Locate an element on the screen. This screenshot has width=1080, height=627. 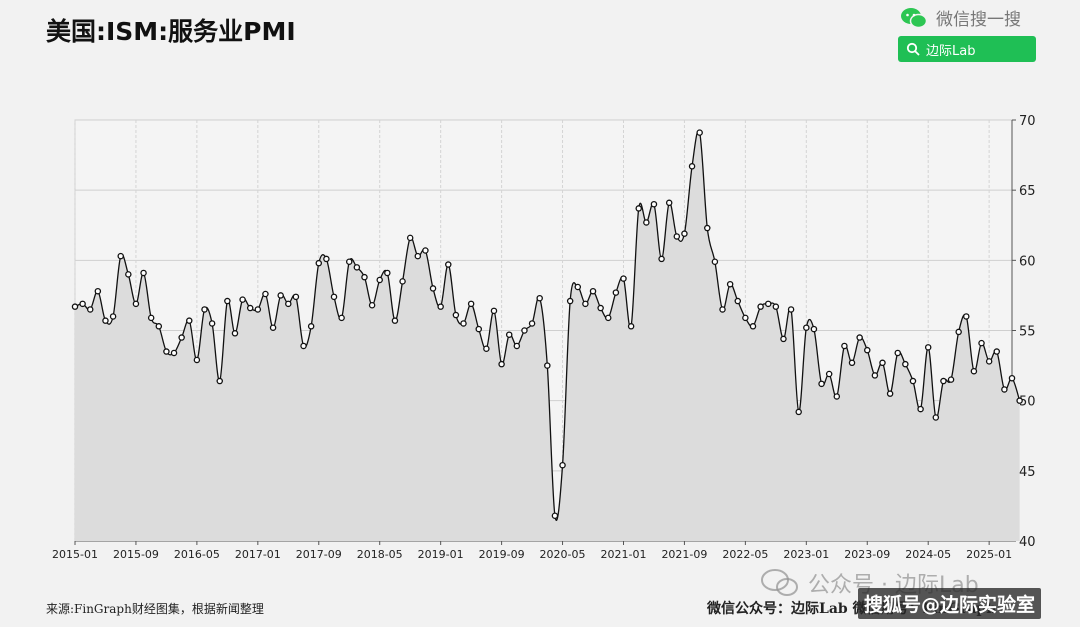
x-tick-label: 2016-05 is located at coordinates (197, 554).